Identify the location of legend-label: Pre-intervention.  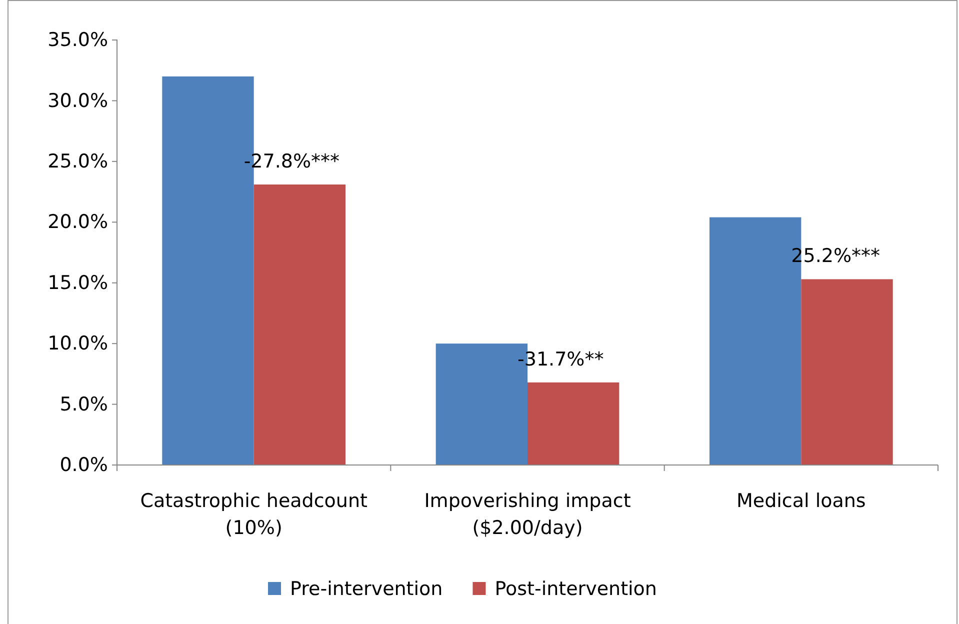
(366, 589).